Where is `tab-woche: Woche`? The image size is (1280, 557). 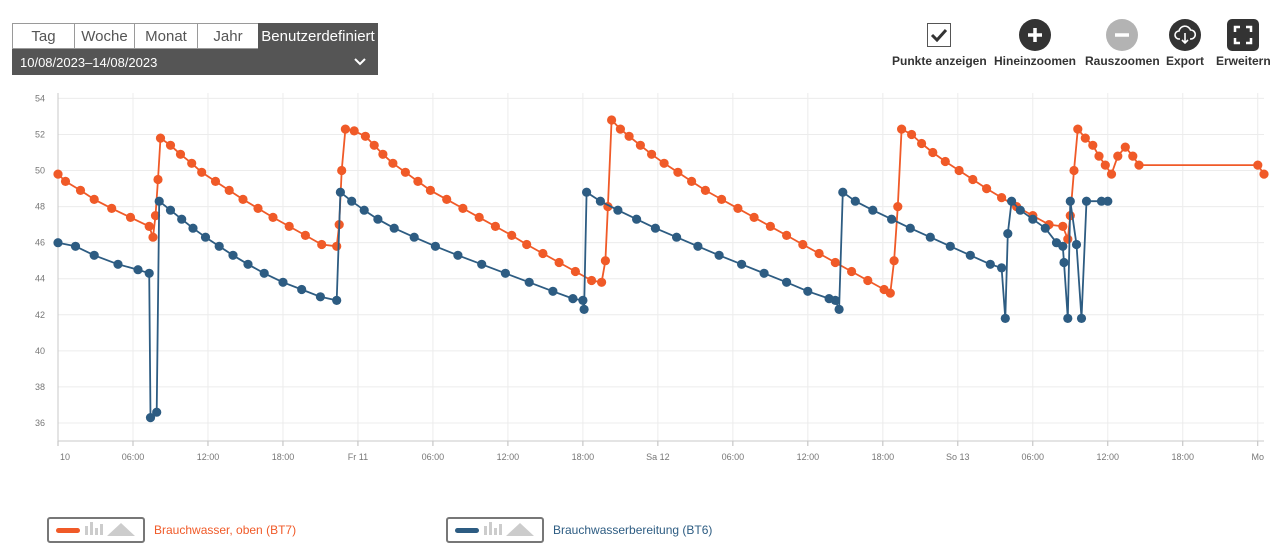
tab-woche: Woche is located at coordinates (104, 36).